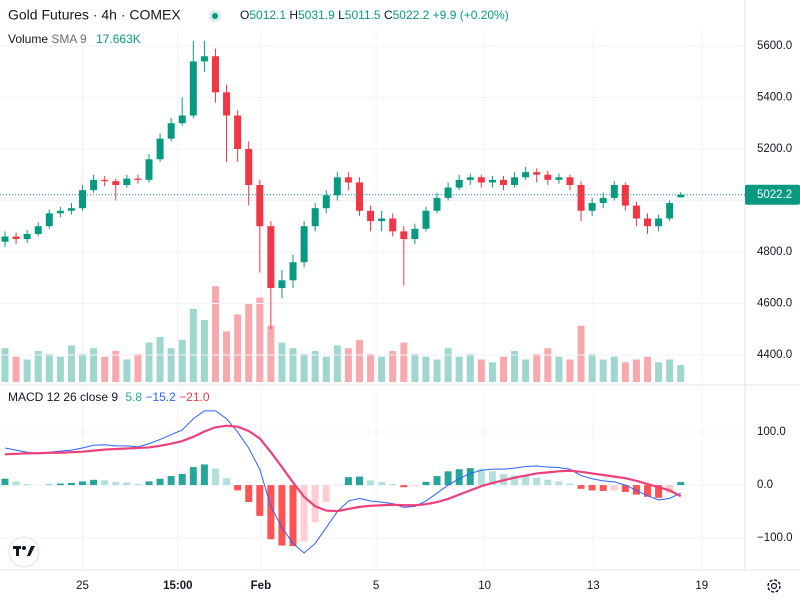  Describe the element at coordinates (376, 586) in the screenshot. I see `x-tick-label: 5` at that location.